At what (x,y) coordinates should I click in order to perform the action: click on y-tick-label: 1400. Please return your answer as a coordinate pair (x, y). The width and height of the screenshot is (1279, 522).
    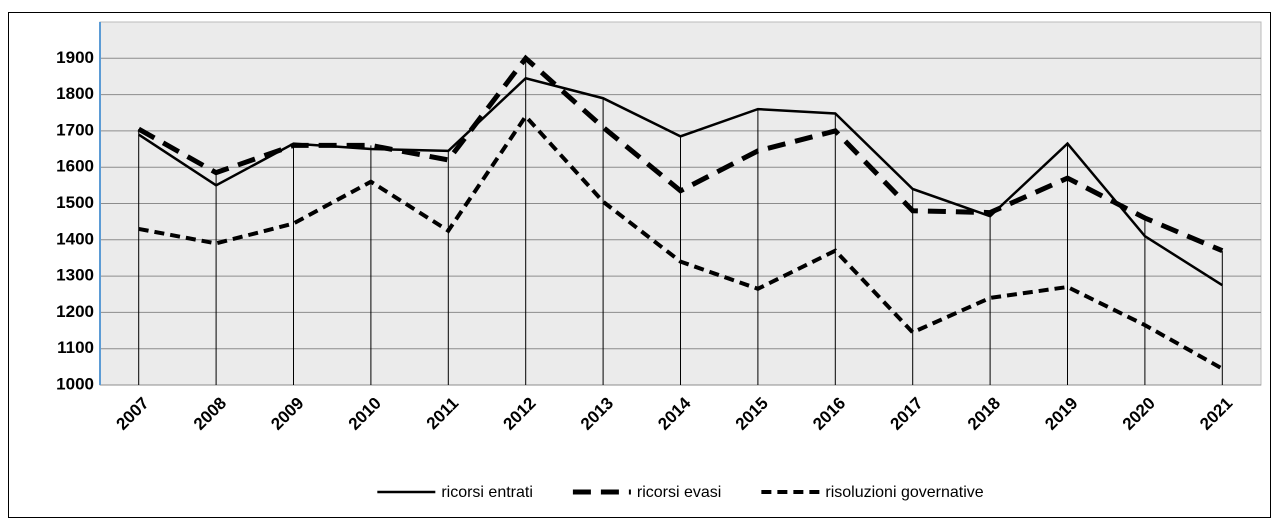
    Looking at the image, I should click on (75, 238).